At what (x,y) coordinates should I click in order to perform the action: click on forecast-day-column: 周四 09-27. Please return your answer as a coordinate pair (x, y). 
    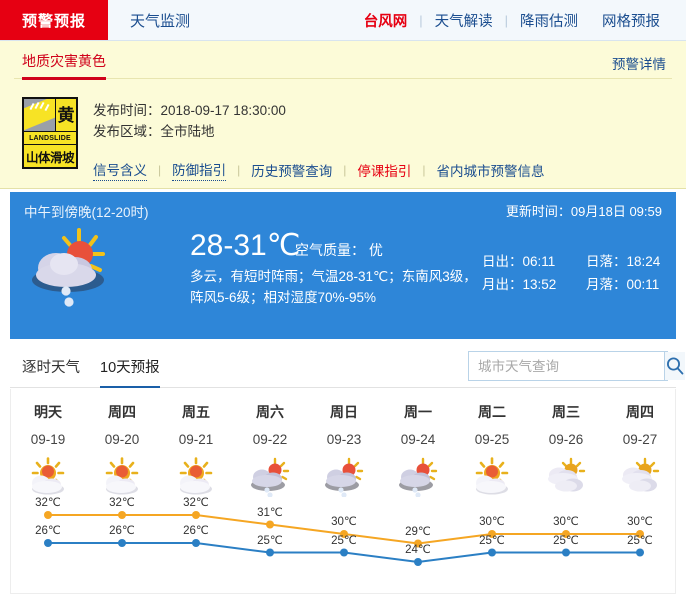
    Looking at the image, I should click on (640, 443).